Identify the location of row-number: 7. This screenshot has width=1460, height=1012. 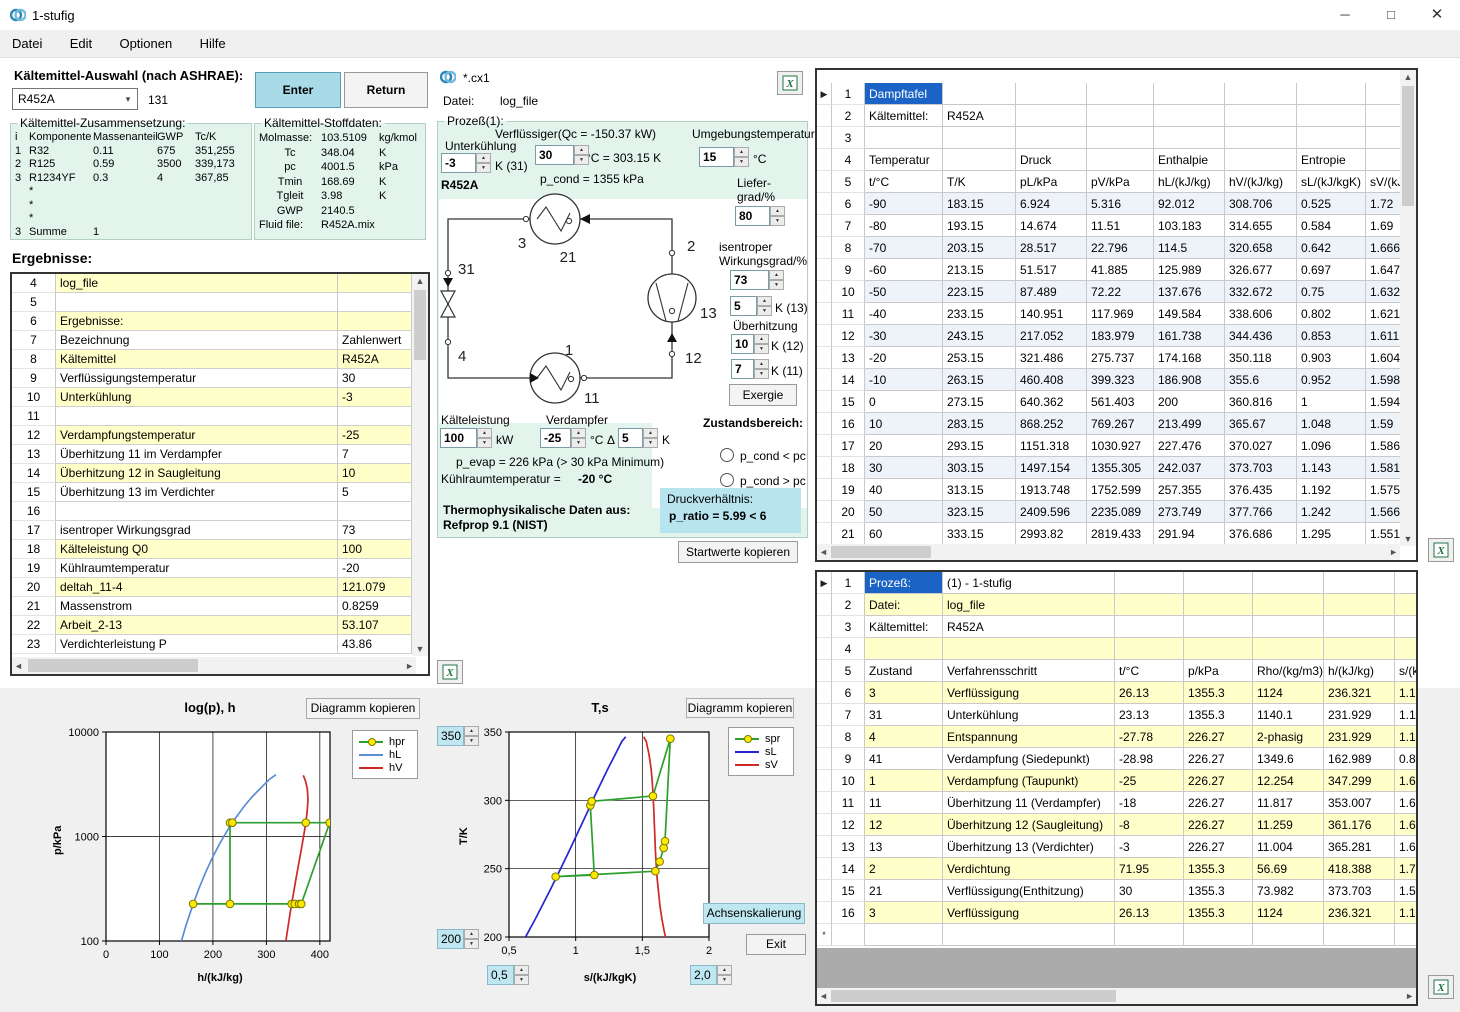
(848, 715).